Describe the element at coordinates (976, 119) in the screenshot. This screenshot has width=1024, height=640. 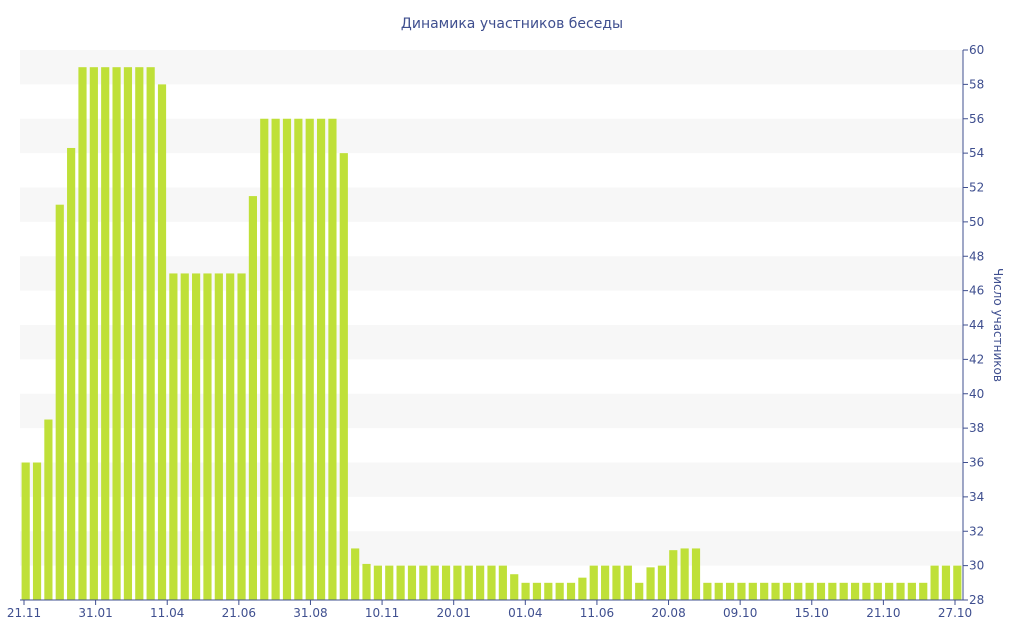
I see `y-tick-label: 56` at that location.